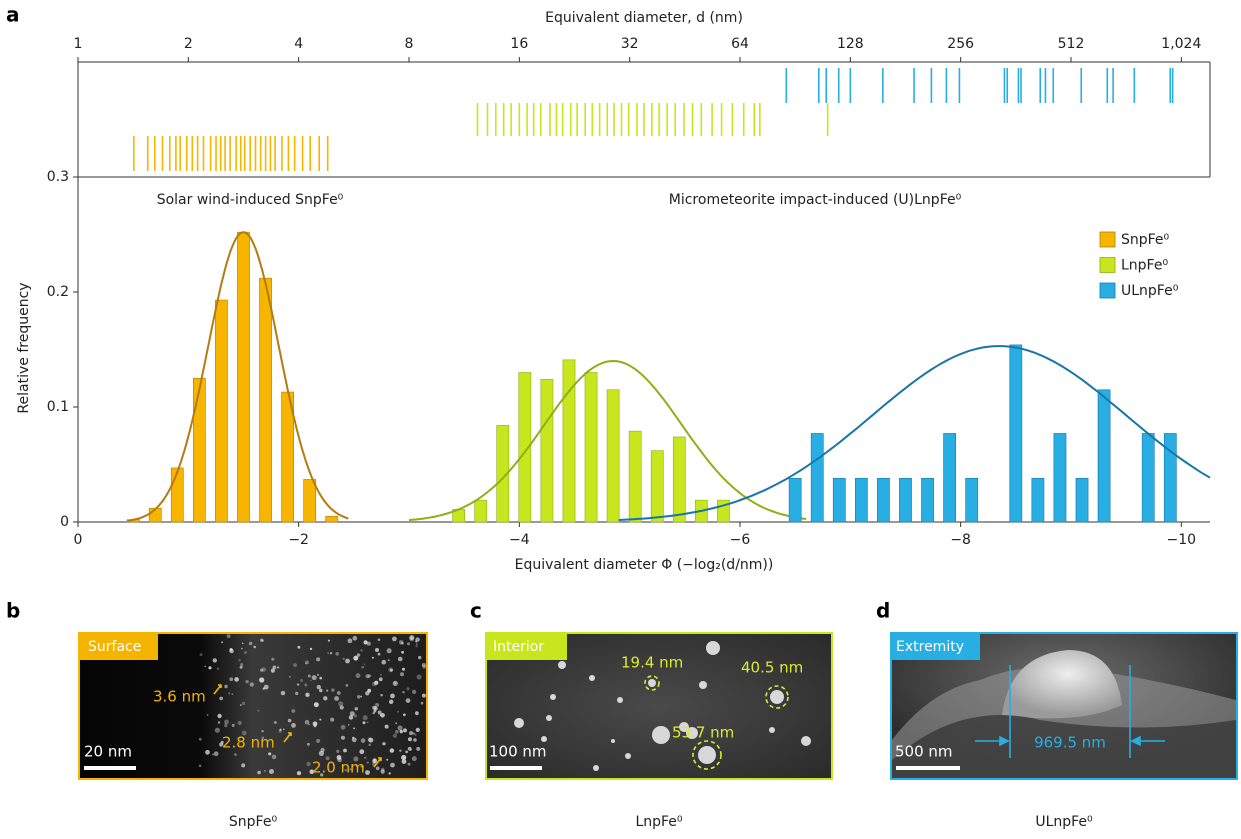 The width and height of the screenshot is (1241, 839). I want to click on top-tick-label: 256, so click(960, 44).